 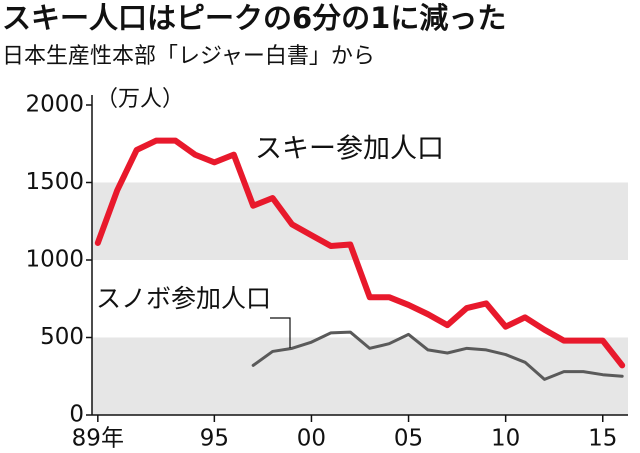 What do you see at coordinates (602, 439) in the screenshot?
I see `x-tick-label: 15` at bounding box center [602, 439].